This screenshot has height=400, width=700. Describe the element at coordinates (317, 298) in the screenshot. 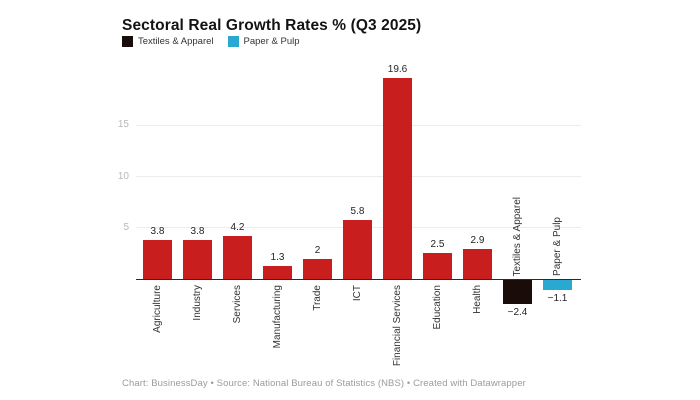

I see `category-label: Trade` at that location.